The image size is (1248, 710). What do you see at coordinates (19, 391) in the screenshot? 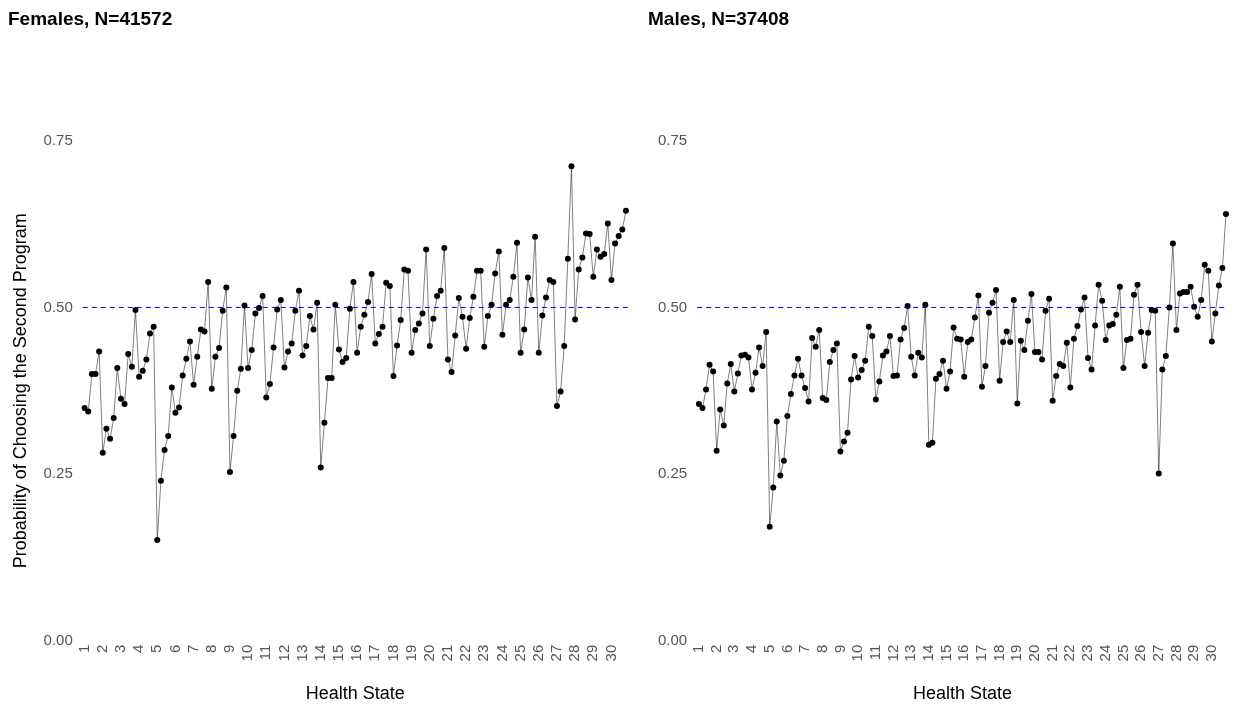
I see `y-axis-title: Probability of Choosing the Second Program` at bounding box center [19, 391].